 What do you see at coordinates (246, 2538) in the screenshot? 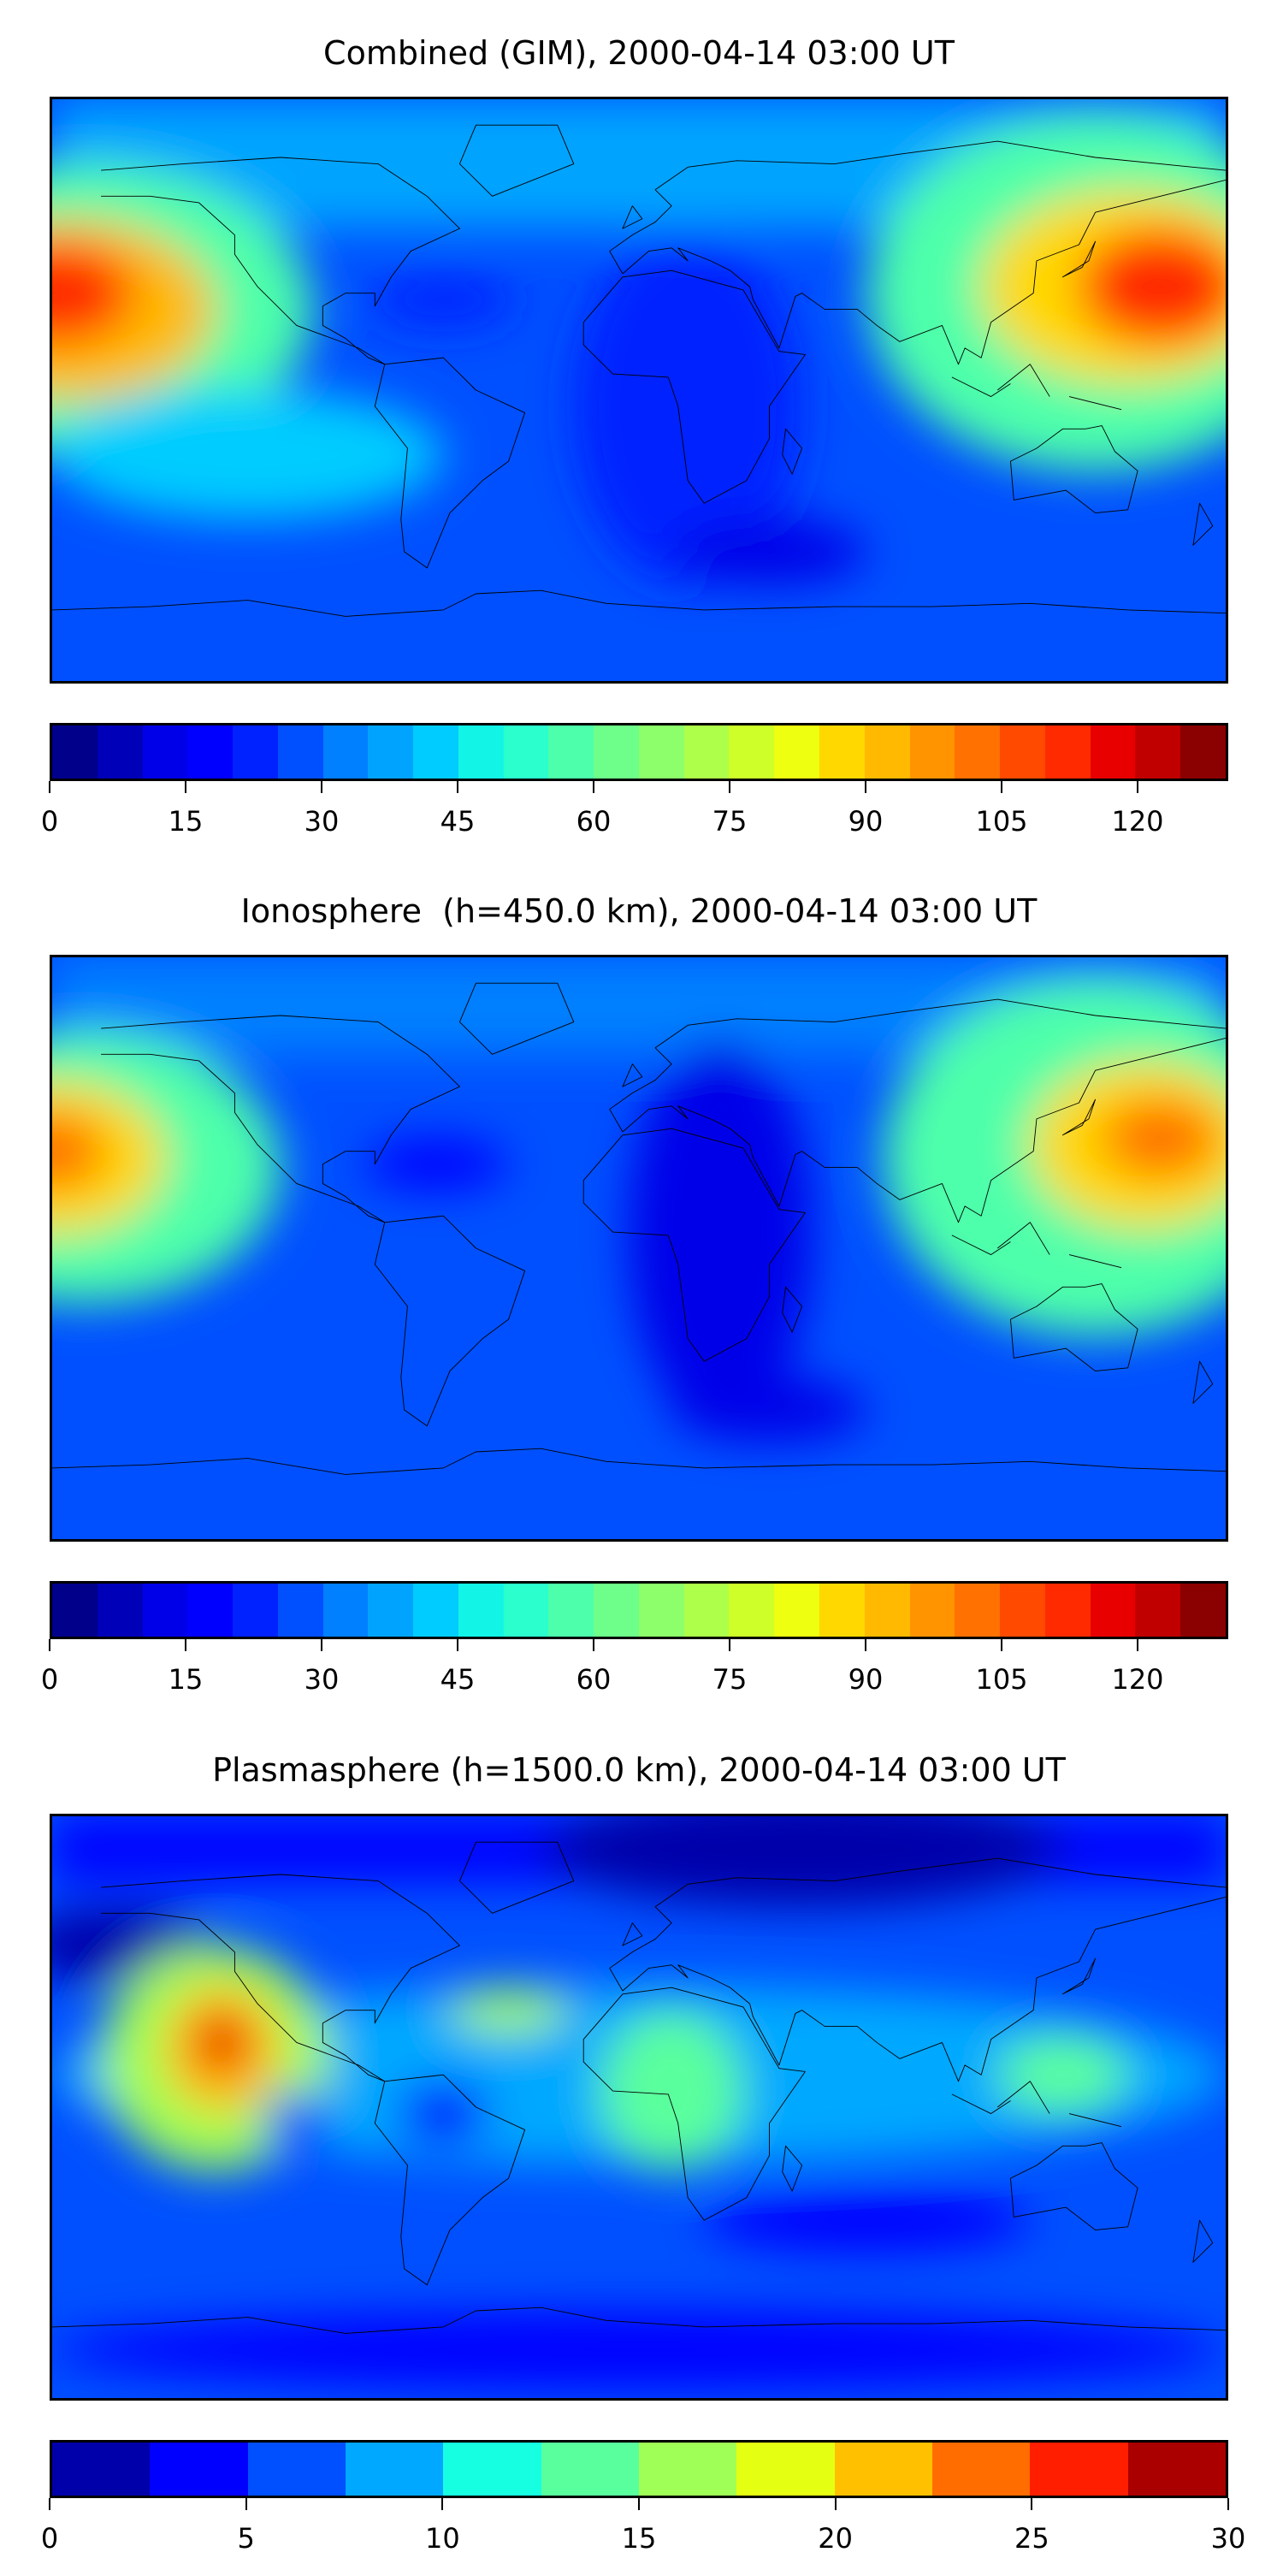
I see `colorbar-tick-label: 5` at bounding box center [246, 2538].